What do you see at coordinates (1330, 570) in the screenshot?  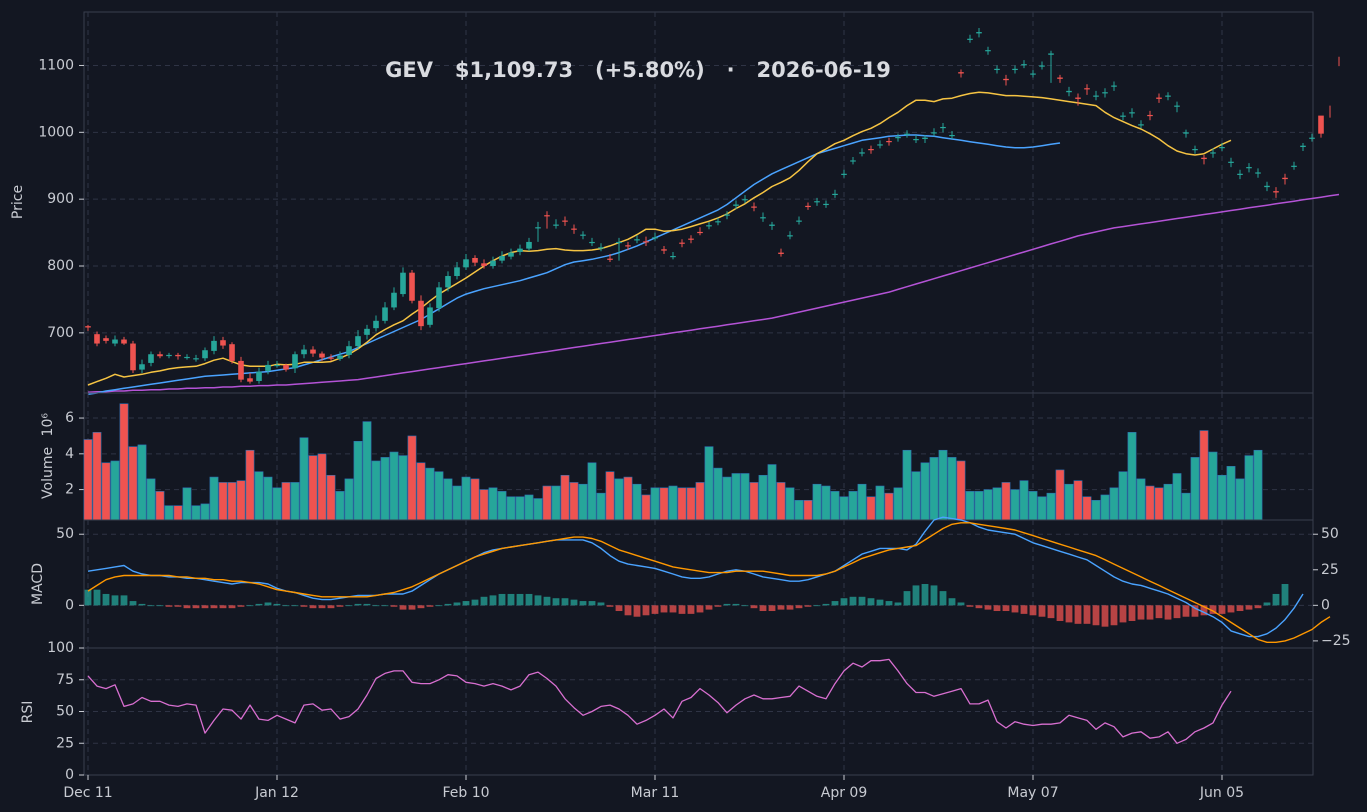 I see `macd-right-tick-label: 25` at bounding box center [1330, 570].